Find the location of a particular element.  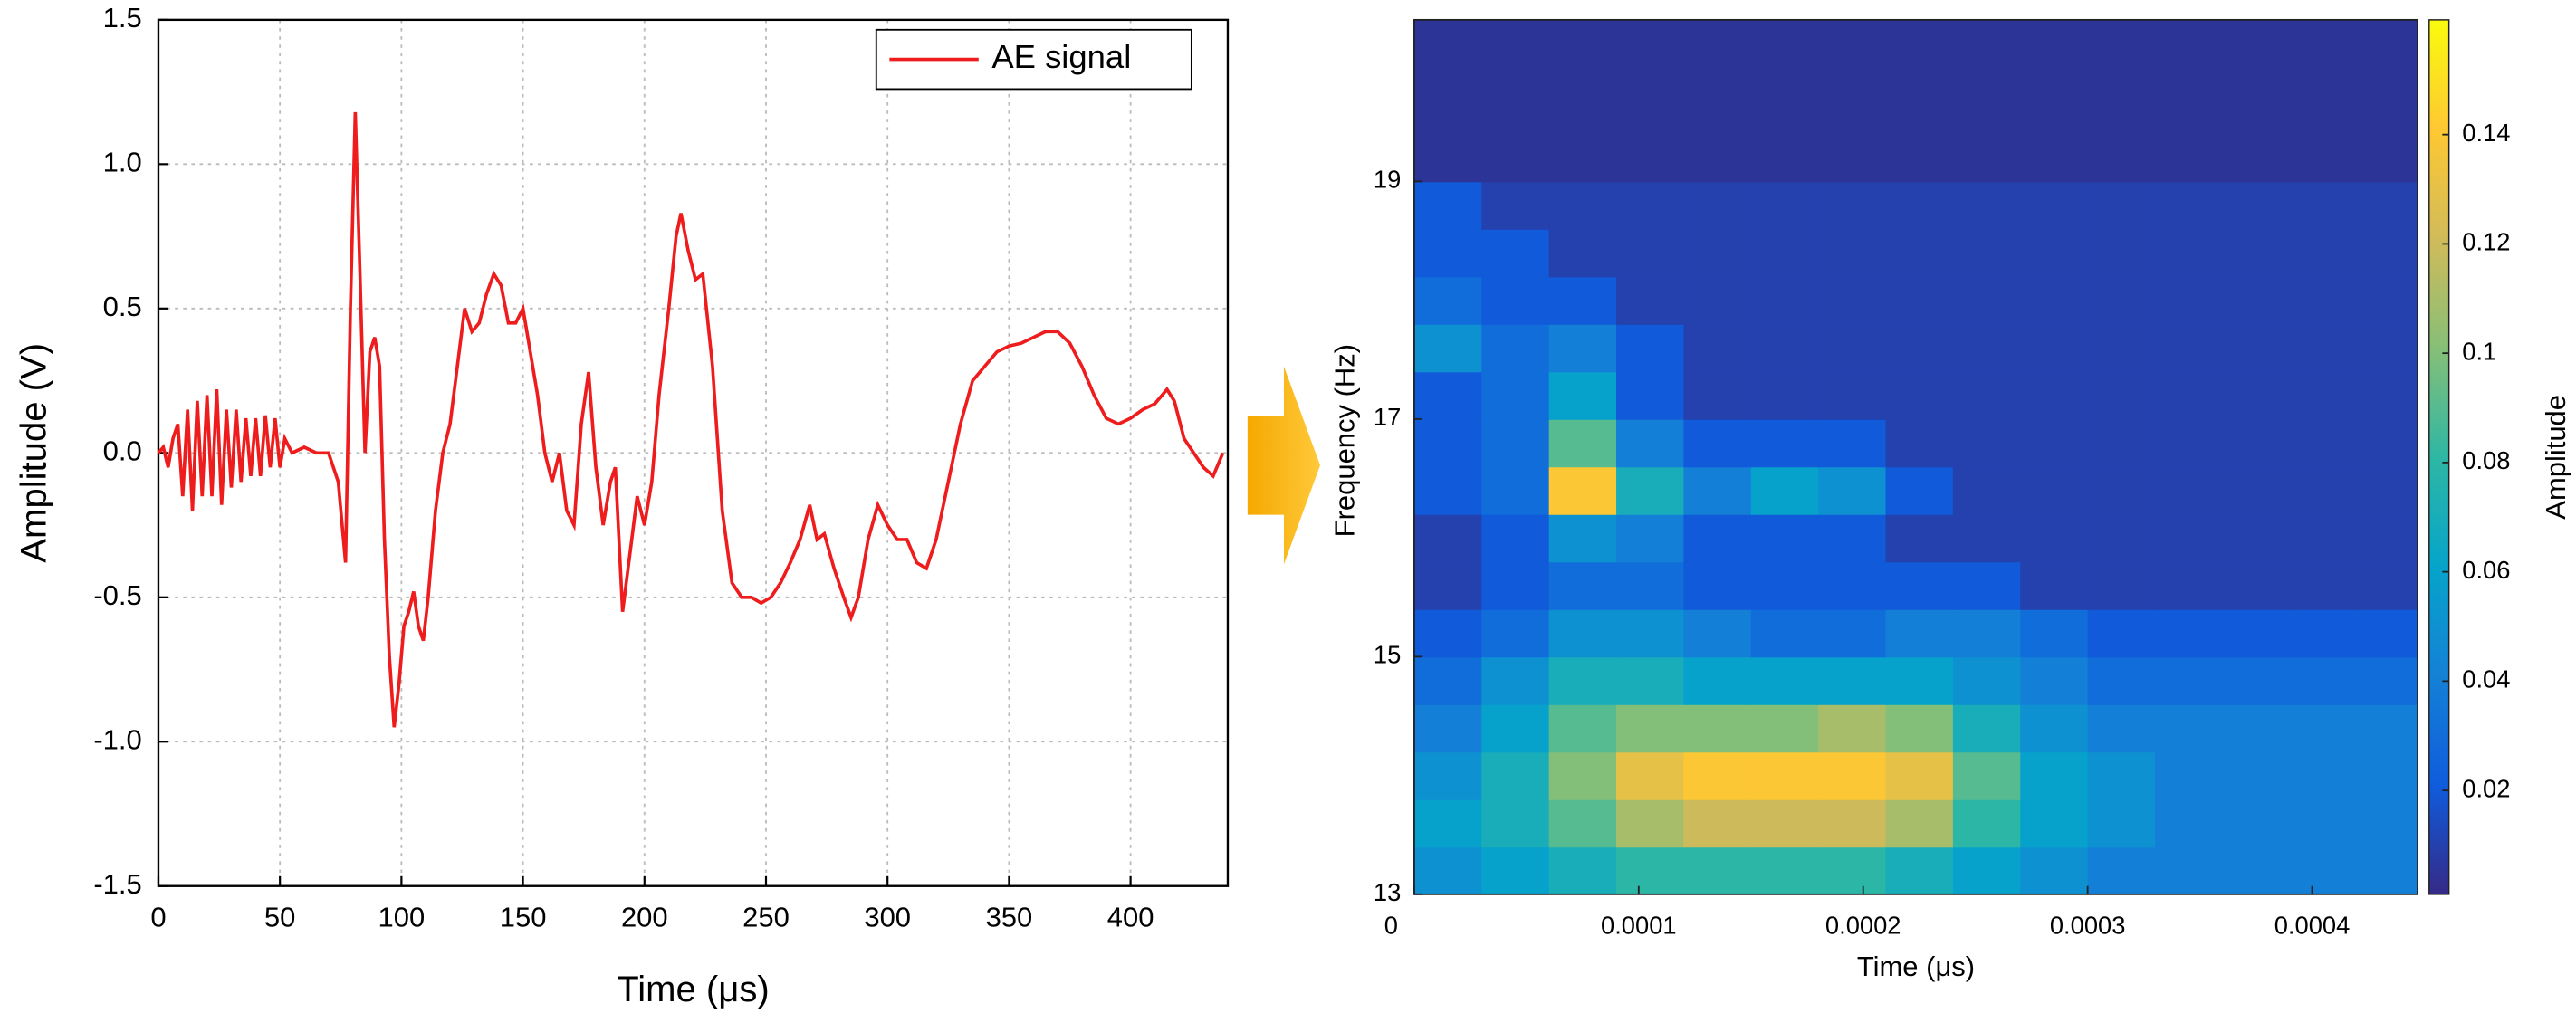

y-tick-label: 13 is located at coordinates (1387, 892).